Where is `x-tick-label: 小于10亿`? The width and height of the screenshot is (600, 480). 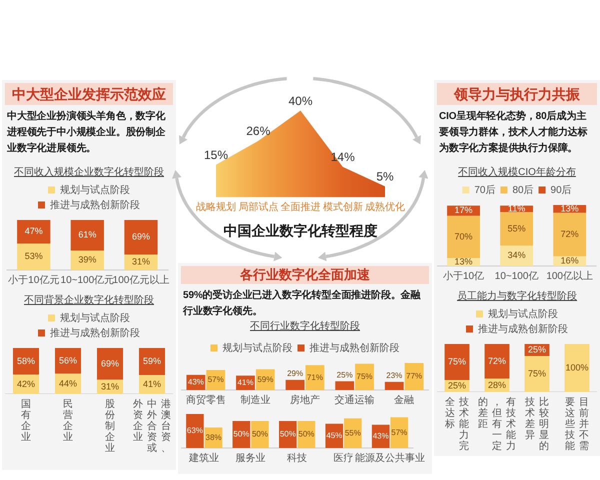
x-tick-label: 小于10亿 is located at coordinates (463, 276).